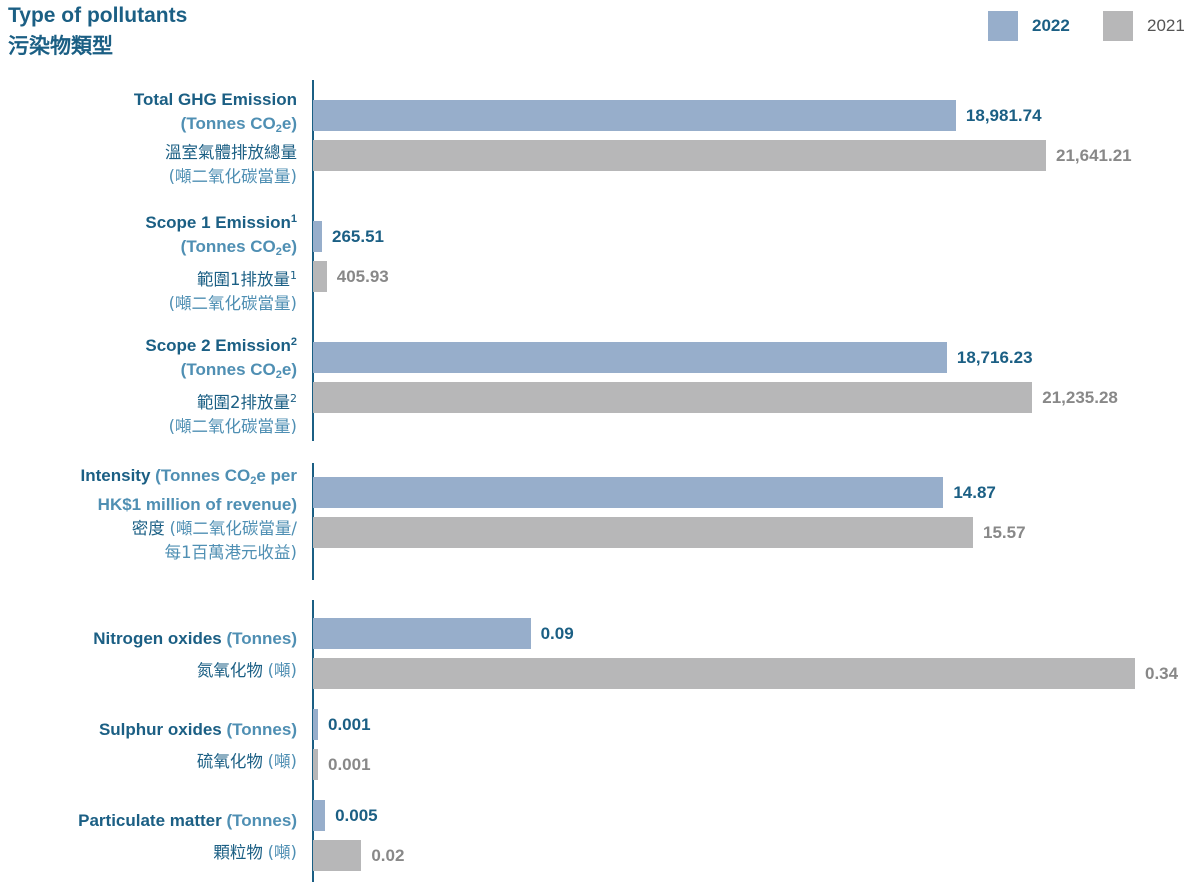 The height and width of the screenshot is (882, 1195). Describe the element at coordinates (187, 820) in the screenshot. I see `label-en: Particulate matter (Tonnes)` at that location.